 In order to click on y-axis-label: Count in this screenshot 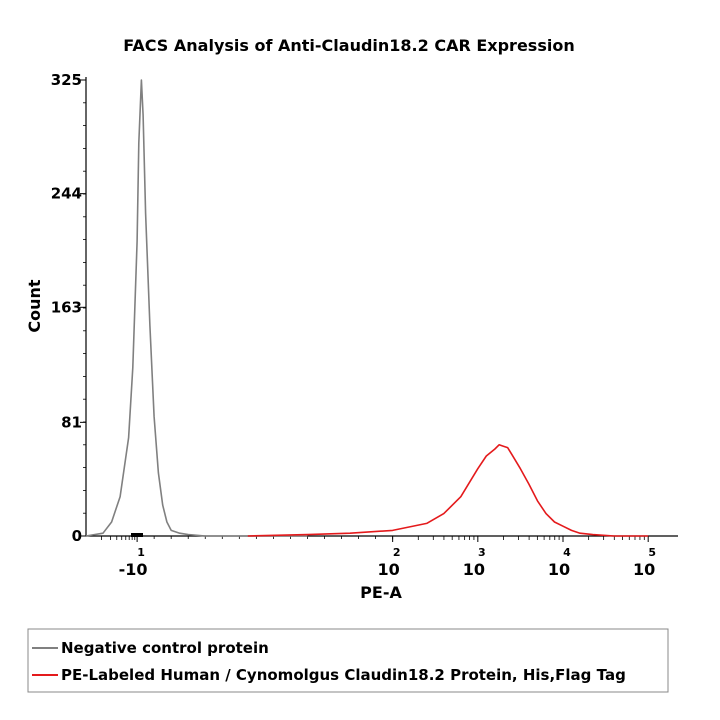, I will do `click(34, 306)`.